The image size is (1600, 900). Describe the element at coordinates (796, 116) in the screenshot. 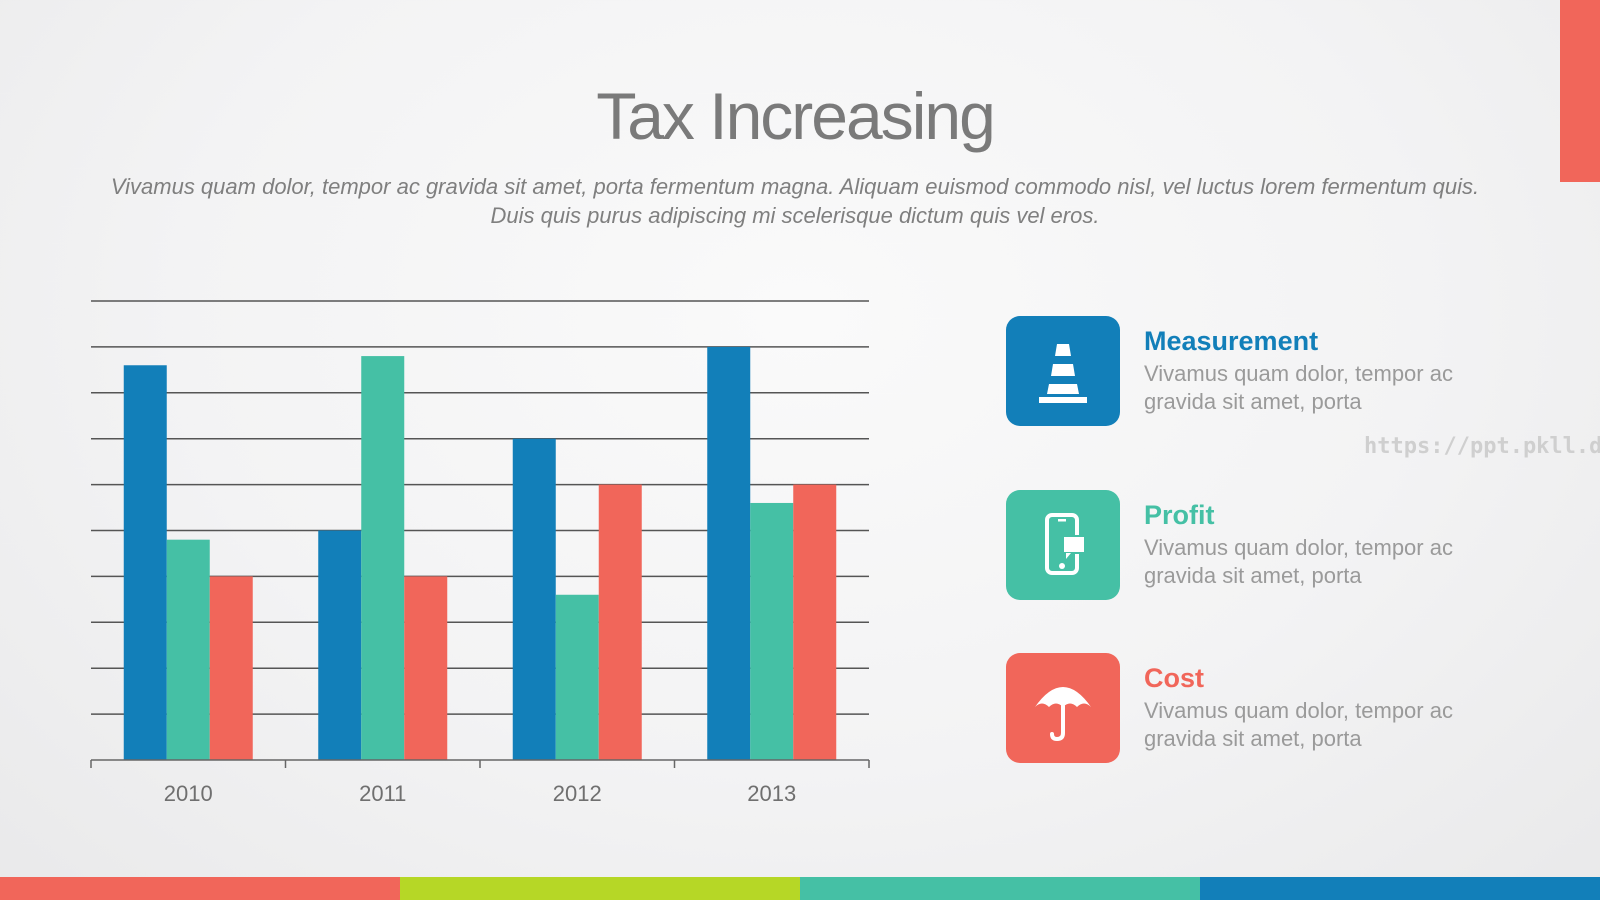

I see `slide-title: Tax Increasing` at that location.